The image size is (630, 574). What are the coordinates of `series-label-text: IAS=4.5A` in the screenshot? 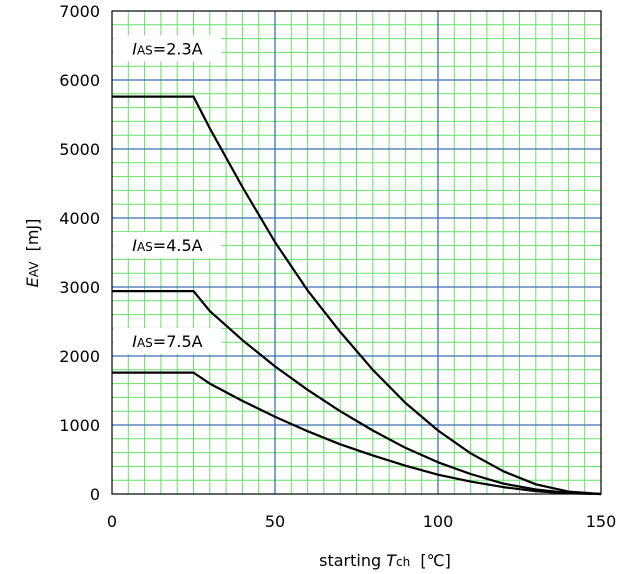 It's located at (167, 245).